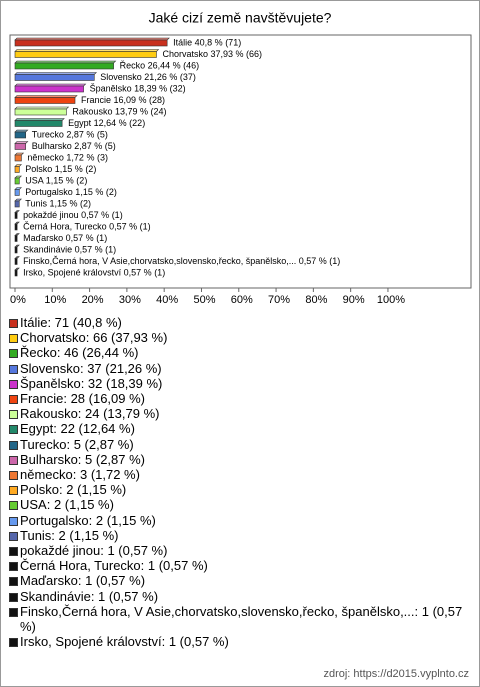  I want to click on legend-item: pokaždé jinou: 1 (0,57 %), so click(236, 550).